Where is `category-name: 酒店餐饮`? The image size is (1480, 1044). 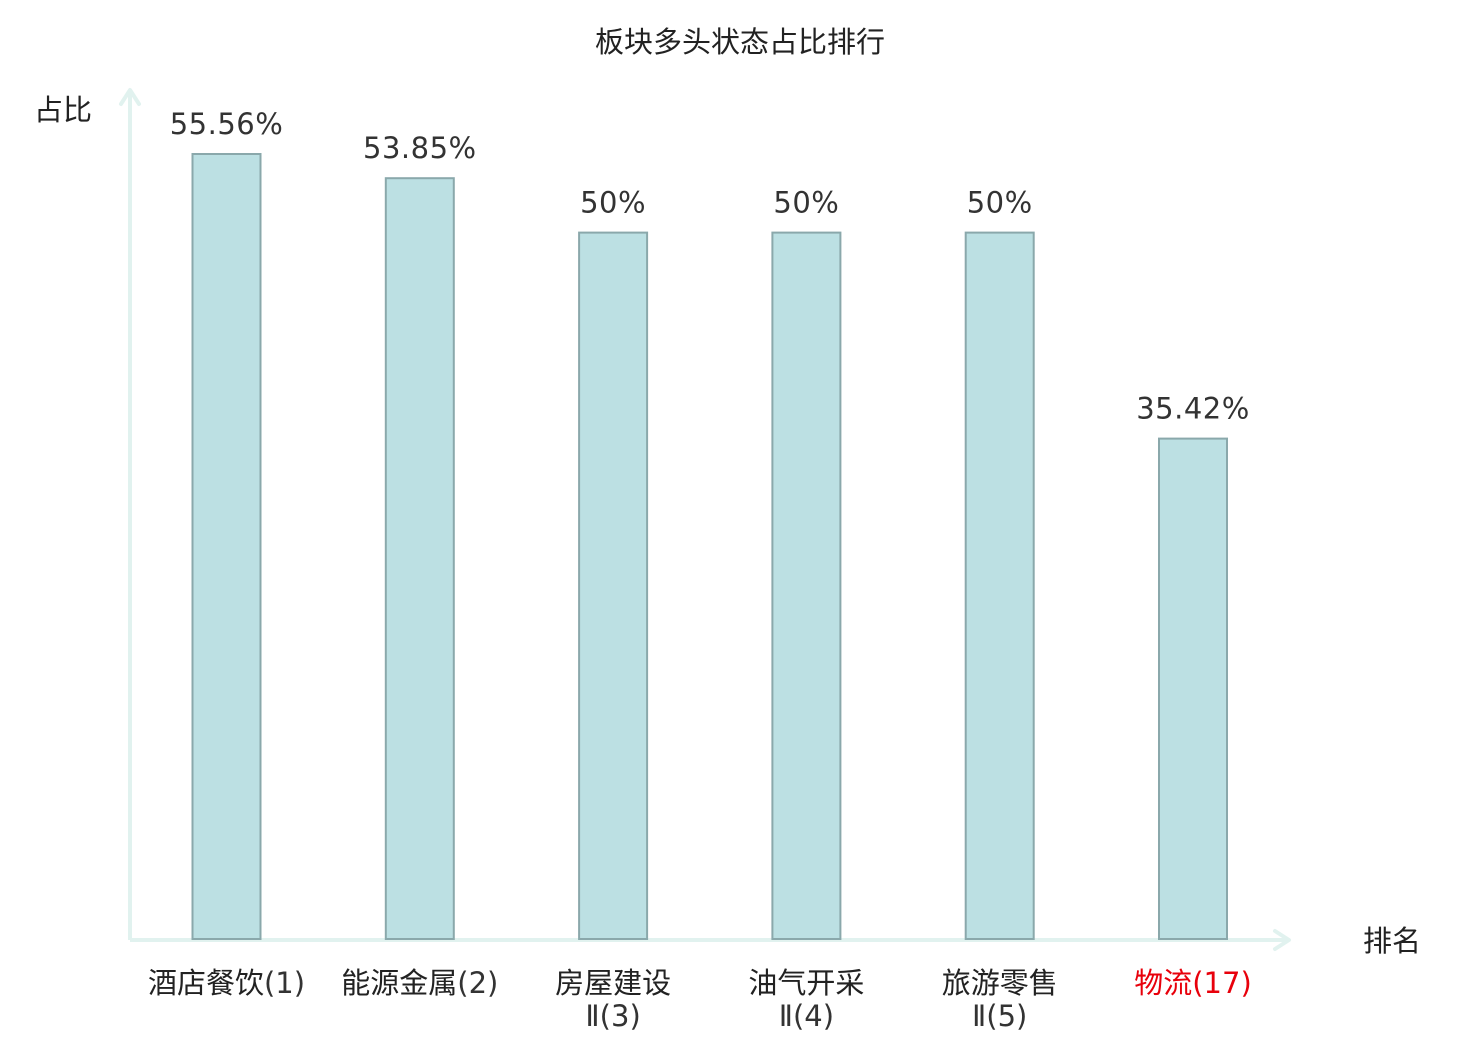
category-name: 酒店餐饮 is located at coordinates (206, 983).